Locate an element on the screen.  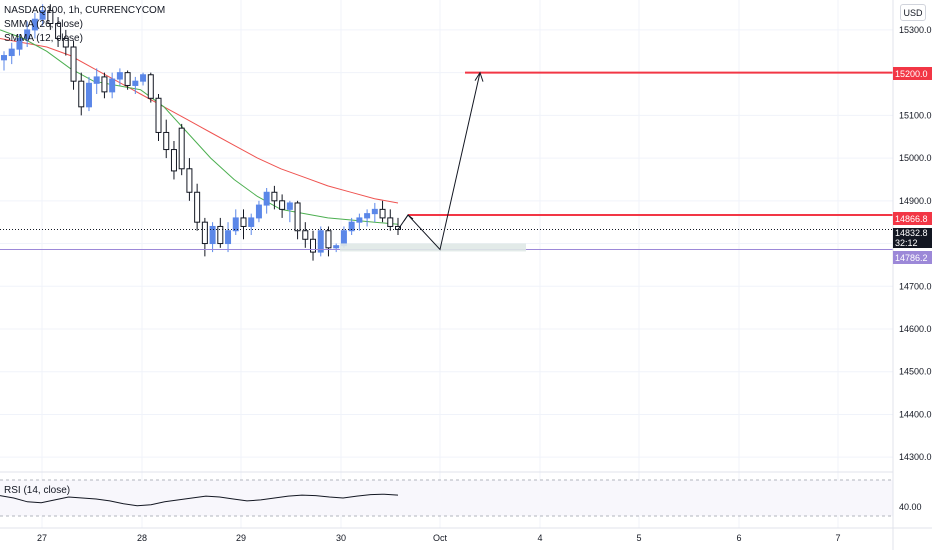
resistance-price-tag: 14866.8 is located at coordinates (912, 218).